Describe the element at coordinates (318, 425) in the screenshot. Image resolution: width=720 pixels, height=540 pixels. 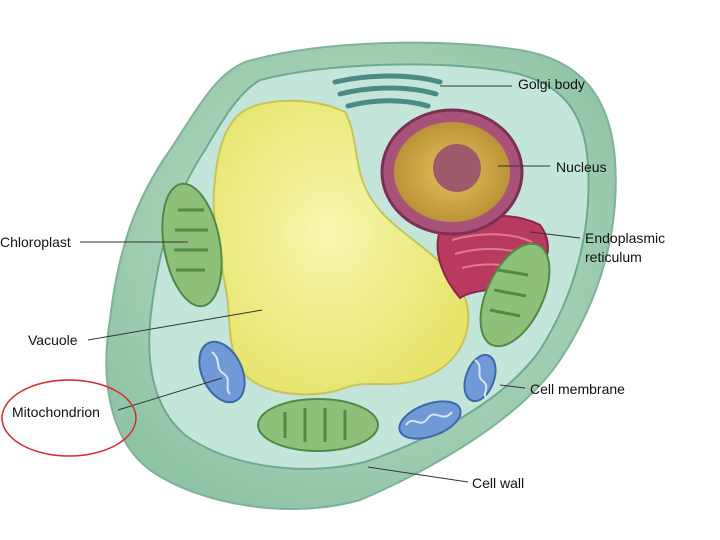
I see `chloroplast-bottom` at that location.